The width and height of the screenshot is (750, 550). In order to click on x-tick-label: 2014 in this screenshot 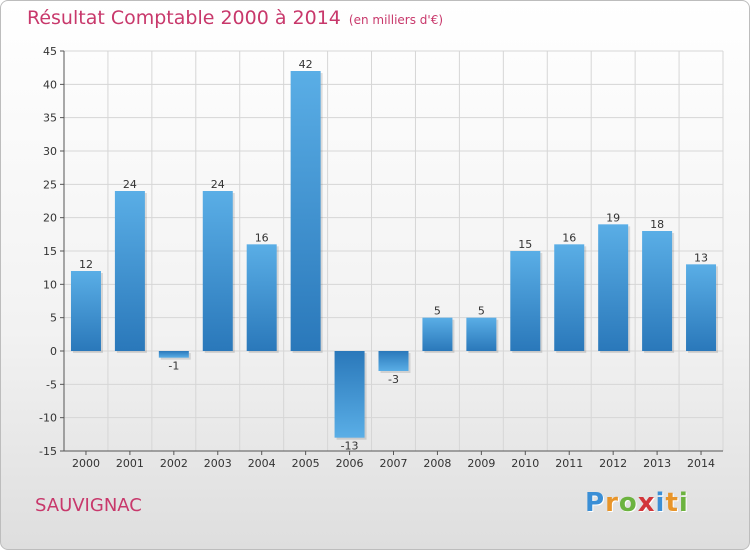, I will do `click(701, 463)`.